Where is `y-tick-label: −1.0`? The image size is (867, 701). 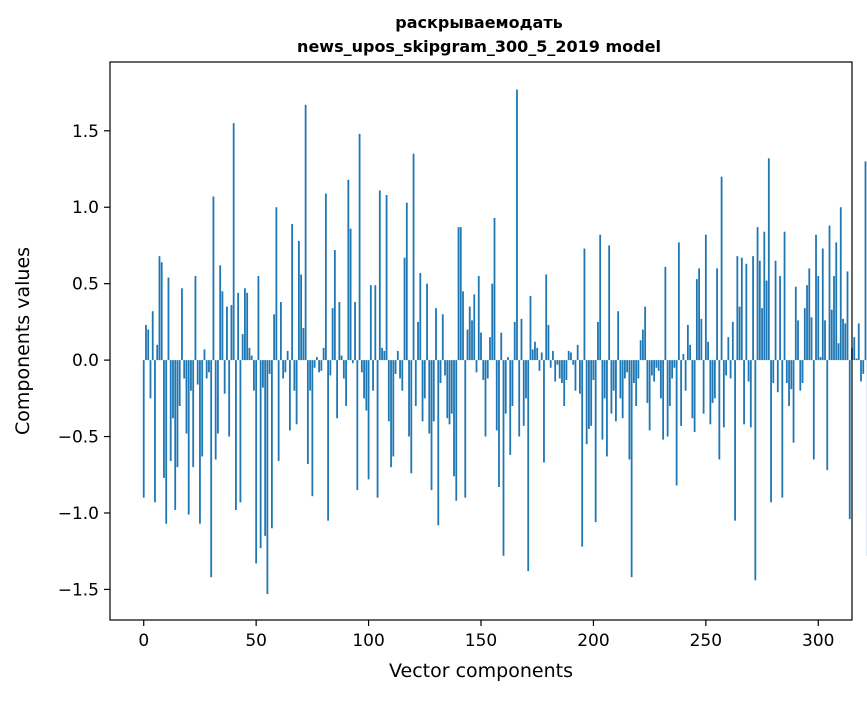
y-tick-label: −1.0 is located at coordinates (78, 514).